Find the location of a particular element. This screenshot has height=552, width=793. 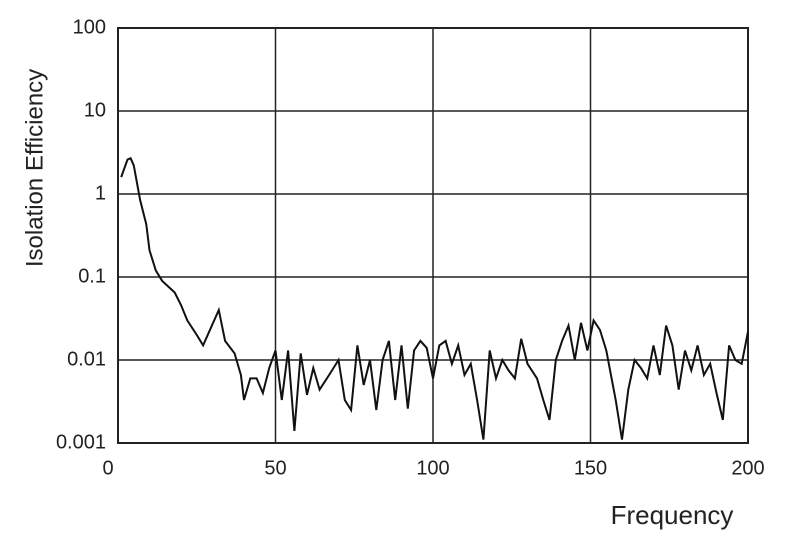

x-tick-label: 0 is located at coordinates (107, 468).